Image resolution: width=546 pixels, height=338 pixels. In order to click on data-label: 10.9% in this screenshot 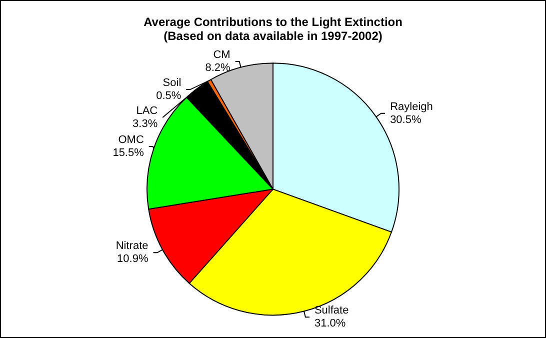, I will do `click(132, 259)`.